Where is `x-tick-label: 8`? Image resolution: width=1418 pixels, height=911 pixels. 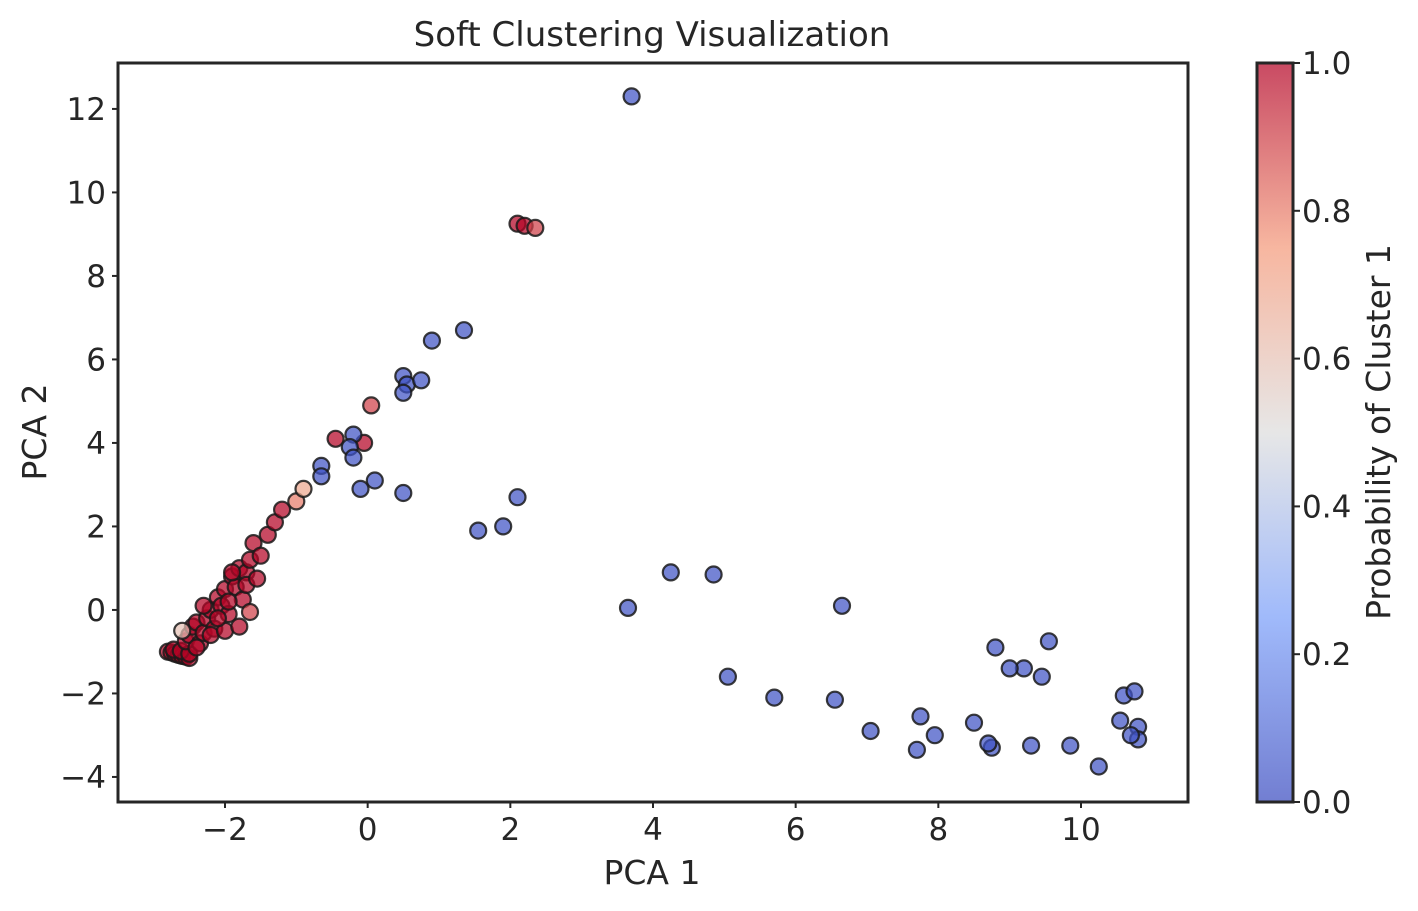 x-tick-label: 8 is located at coordinates (938, 830).